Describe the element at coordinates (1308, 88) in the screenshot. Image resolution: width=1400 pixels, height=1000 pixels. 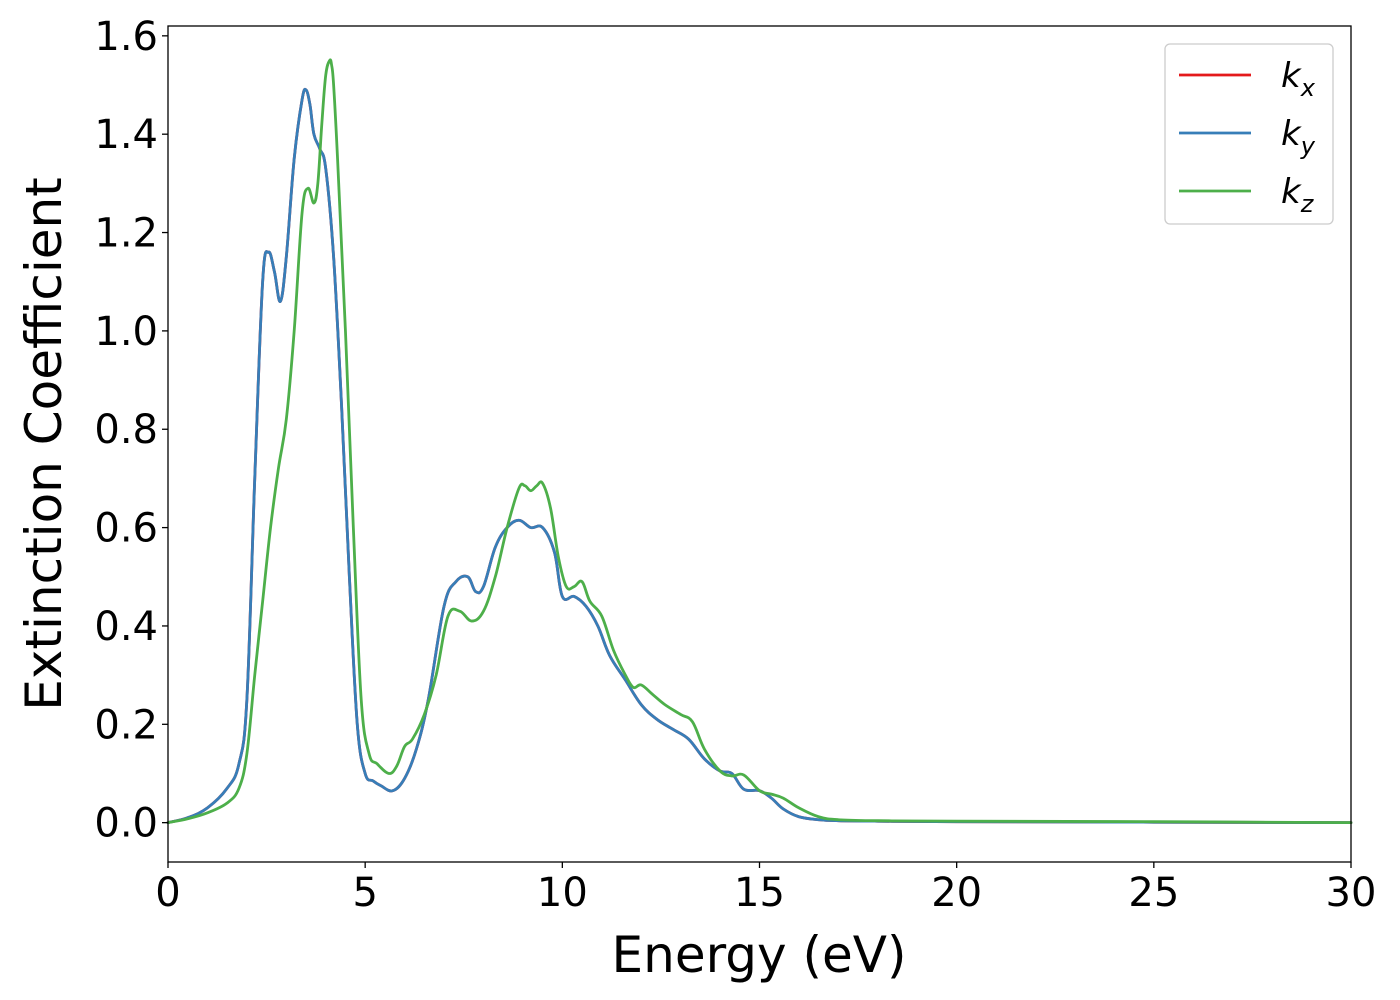
I see `legend-label-subscript: x` at that location.